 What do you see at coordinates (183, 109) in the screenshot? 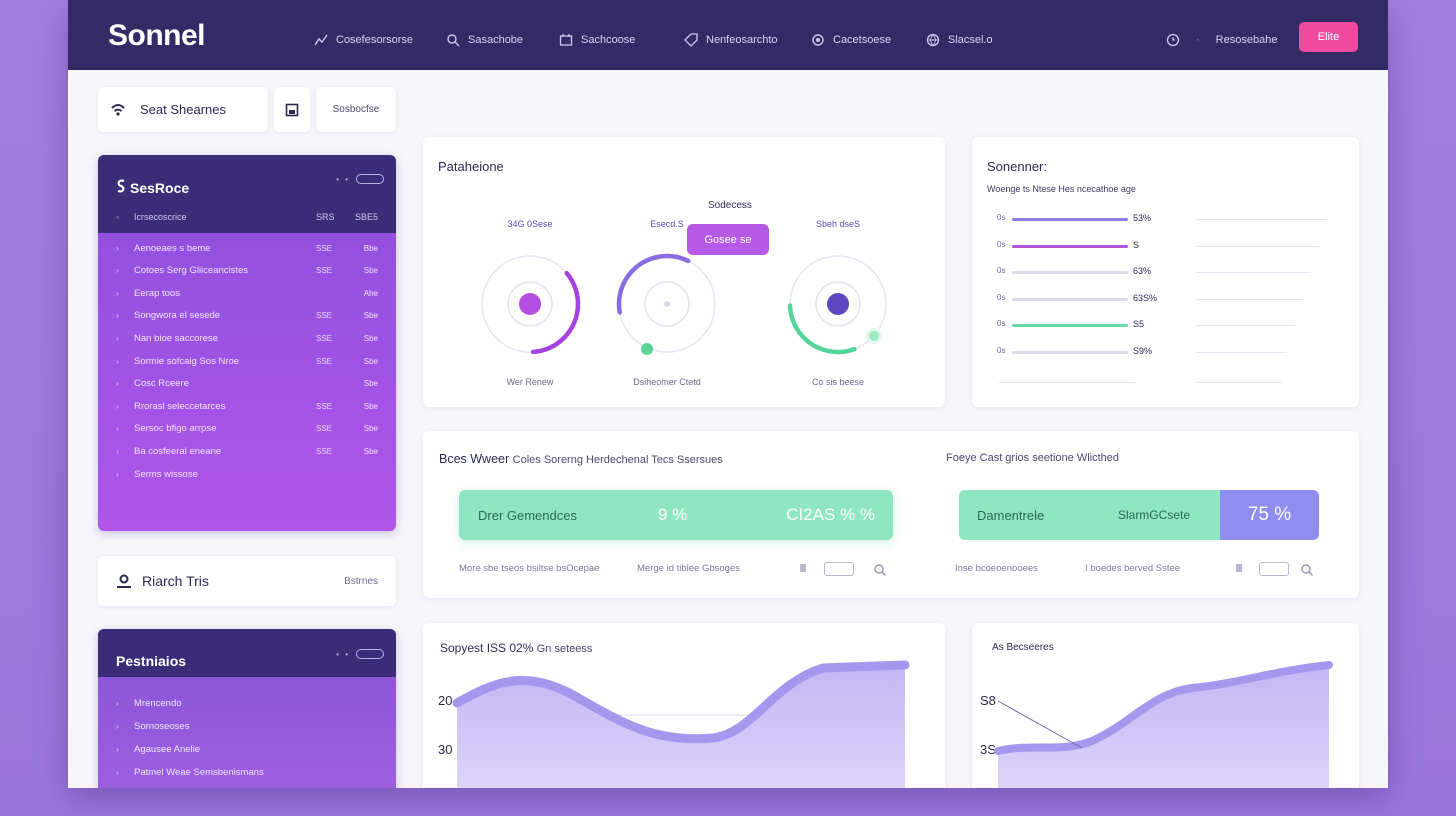
I see `search-field: Seat Shearnes` at bounding box center [183, 109].